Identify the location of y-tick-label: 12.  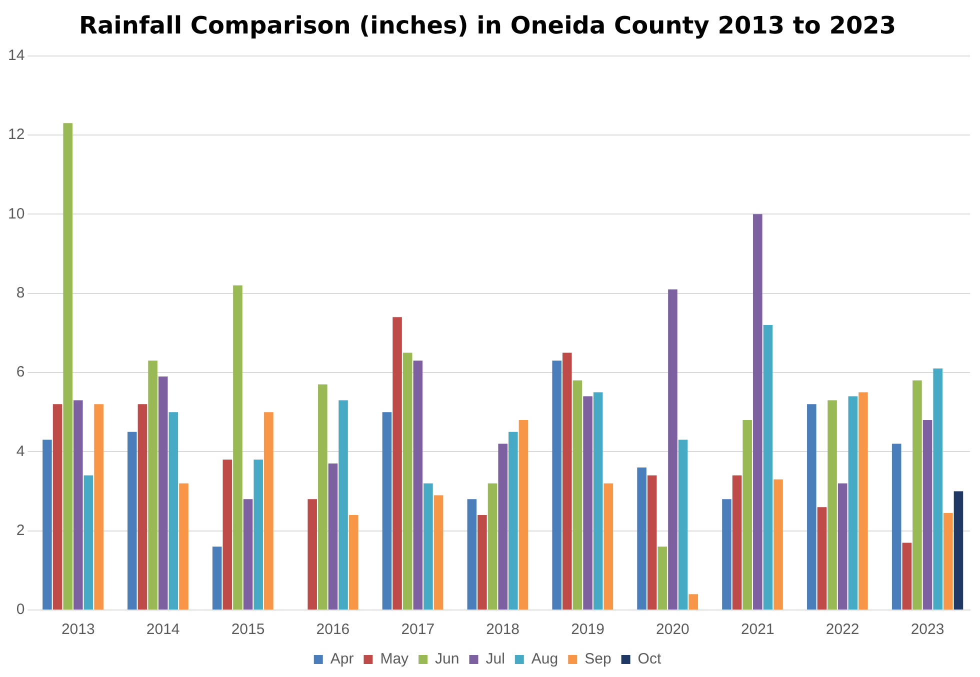
(16, 135).